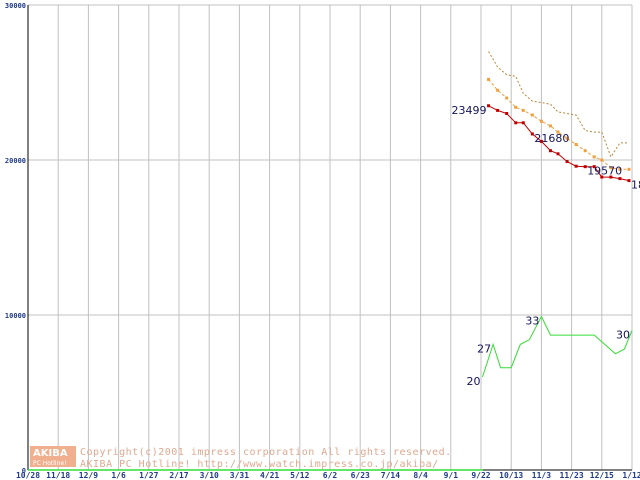 The width and height of the screenshot is (640, 480). What do you see at coordinates (532, 321) in the screenshot?
I see `data-label: 33` at bounding box center [532, 321].